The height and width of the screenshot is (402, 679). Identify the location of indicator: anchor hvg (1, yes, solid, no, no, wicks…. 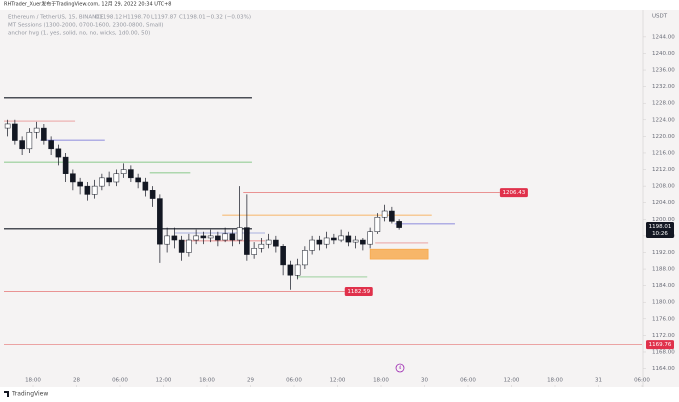
(79, 34).